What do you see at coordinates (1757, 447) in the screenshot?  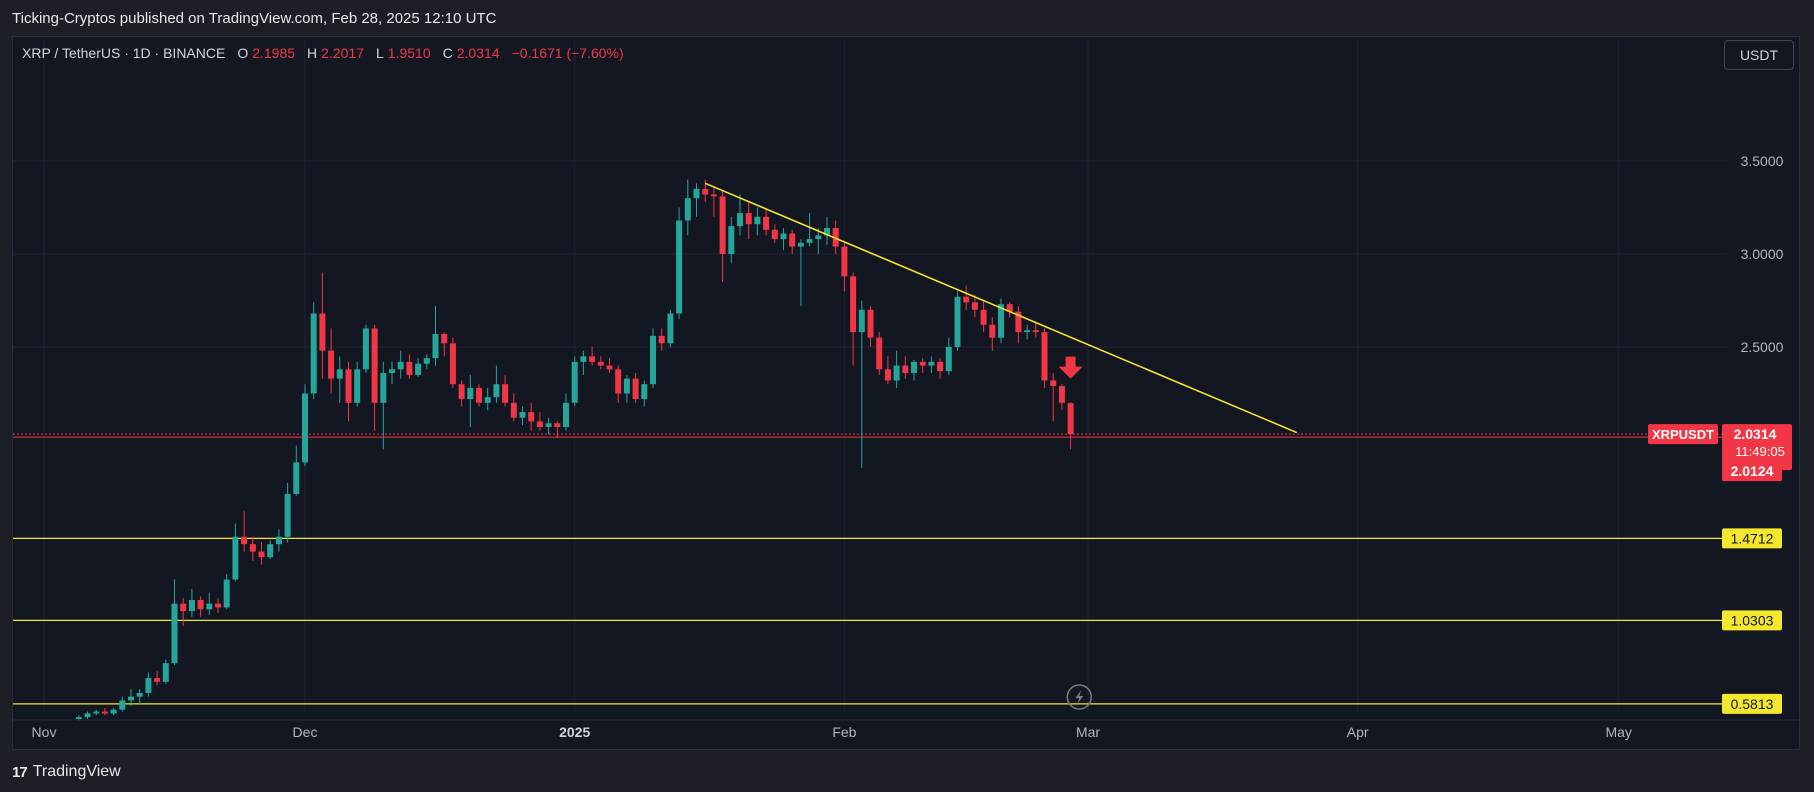 I see `price-tag-bg` at bounding box center [1757, 447].